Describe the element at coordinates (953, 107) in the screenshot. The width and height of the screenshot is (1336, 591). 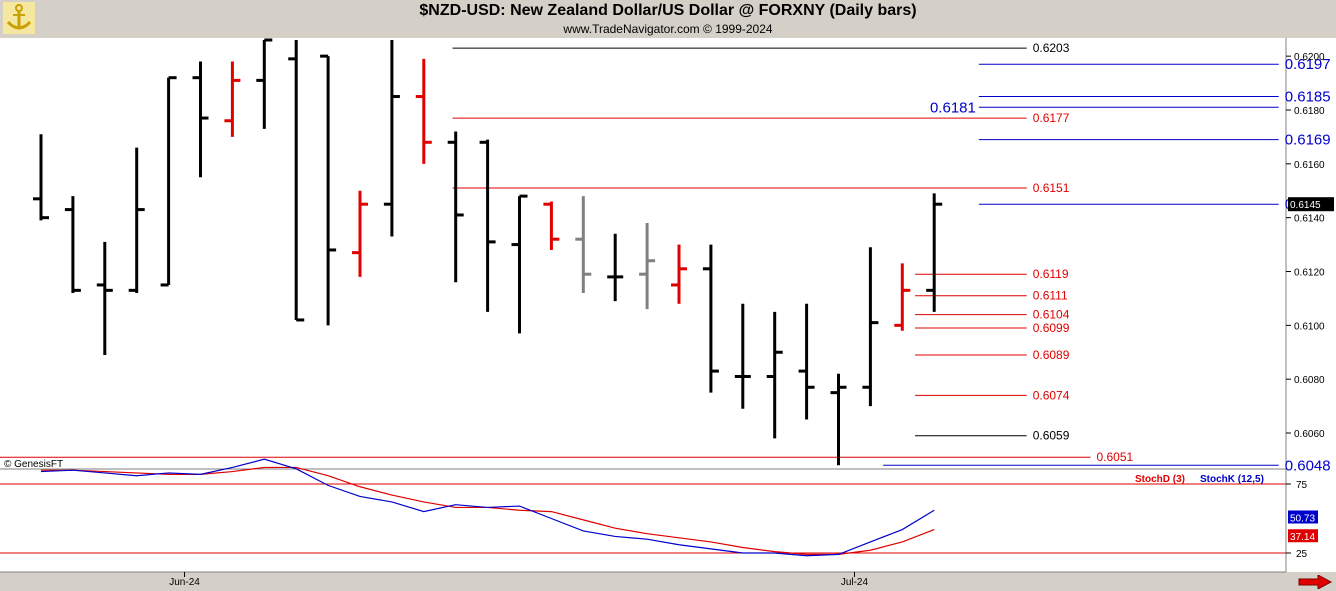
I see `price-level-label: 0.6181` at that location.